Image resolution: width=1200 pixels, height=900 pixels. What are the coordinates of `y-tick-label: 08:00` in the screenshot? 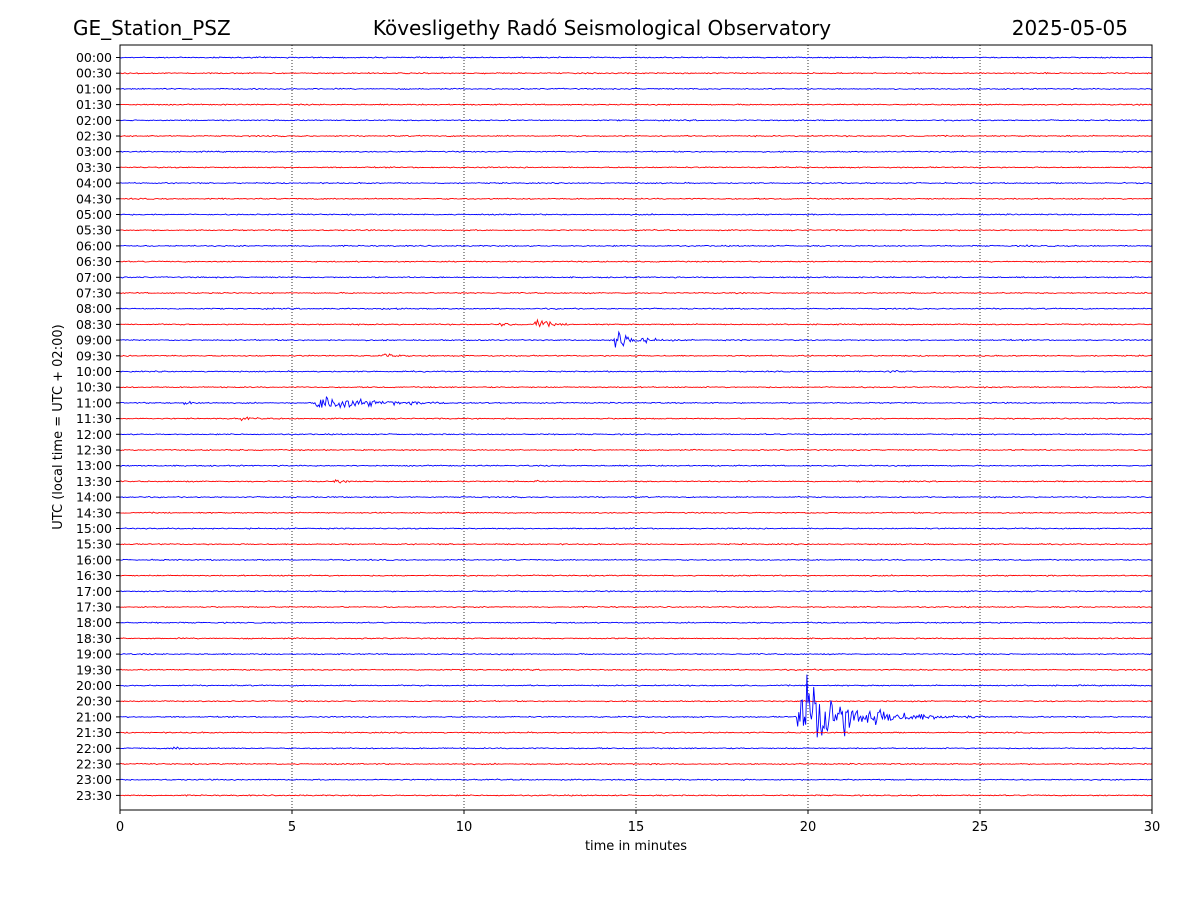 It's located at (94, 308).